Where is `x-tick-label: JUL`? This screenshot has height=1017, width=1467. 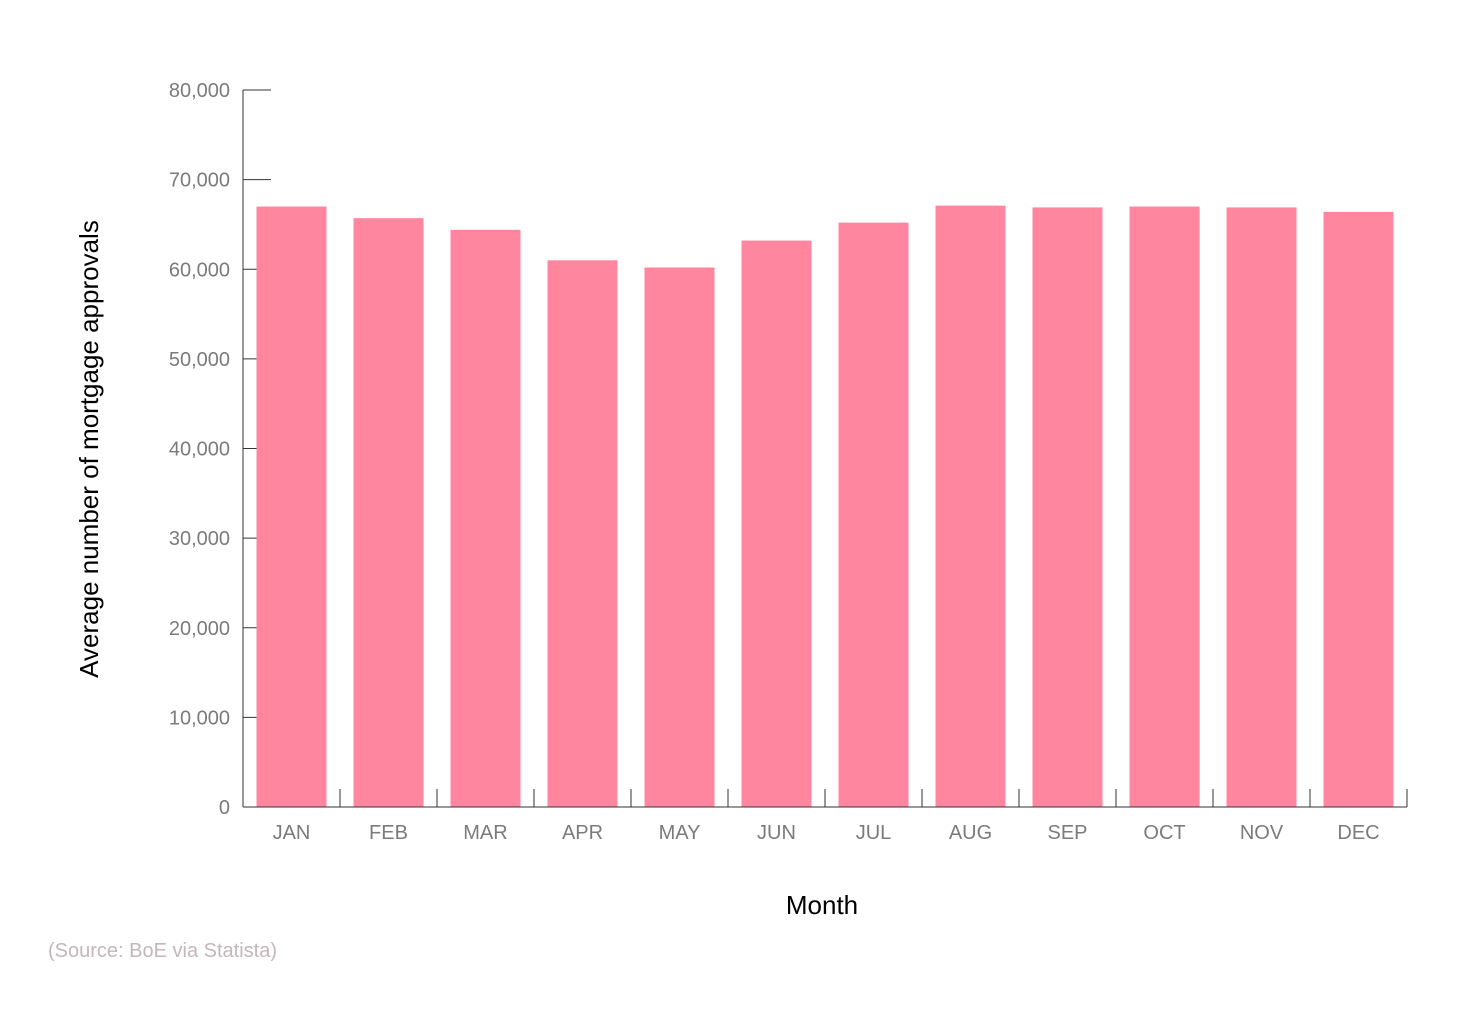 x-tick-label: JUL is located at coordinates (874, 833).